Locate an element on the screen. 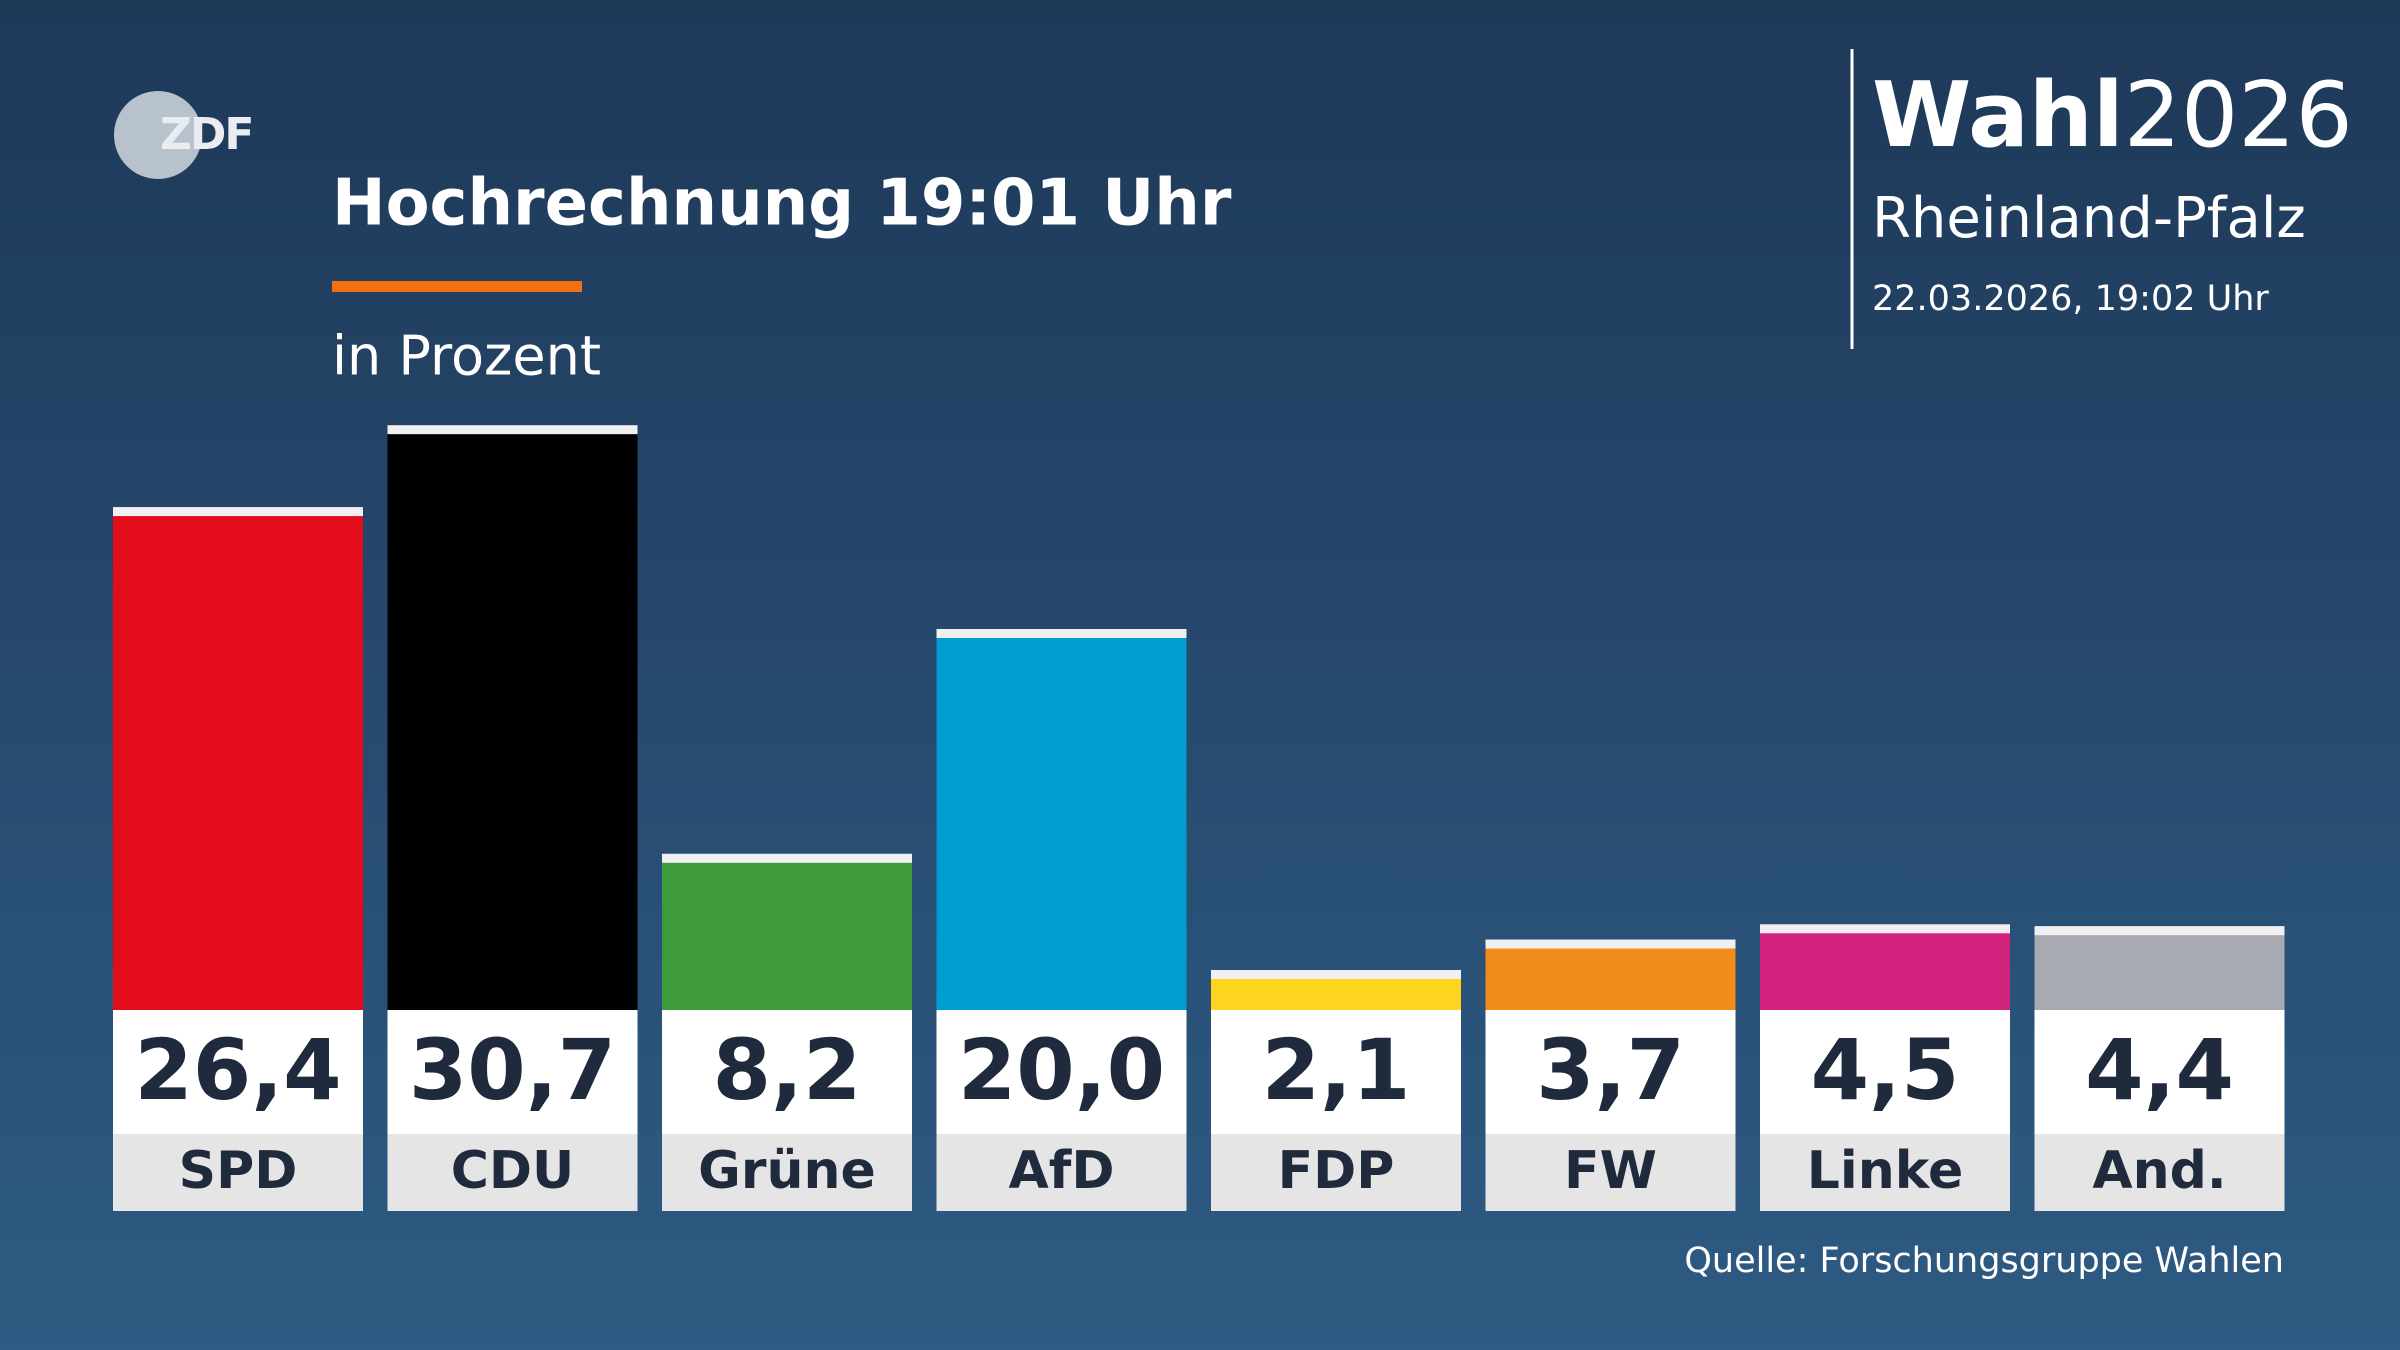 Image resolution: width=2400 pixels, height=1350 pixels. value-label: 2,1 is located at coordinates (1336, 1070).